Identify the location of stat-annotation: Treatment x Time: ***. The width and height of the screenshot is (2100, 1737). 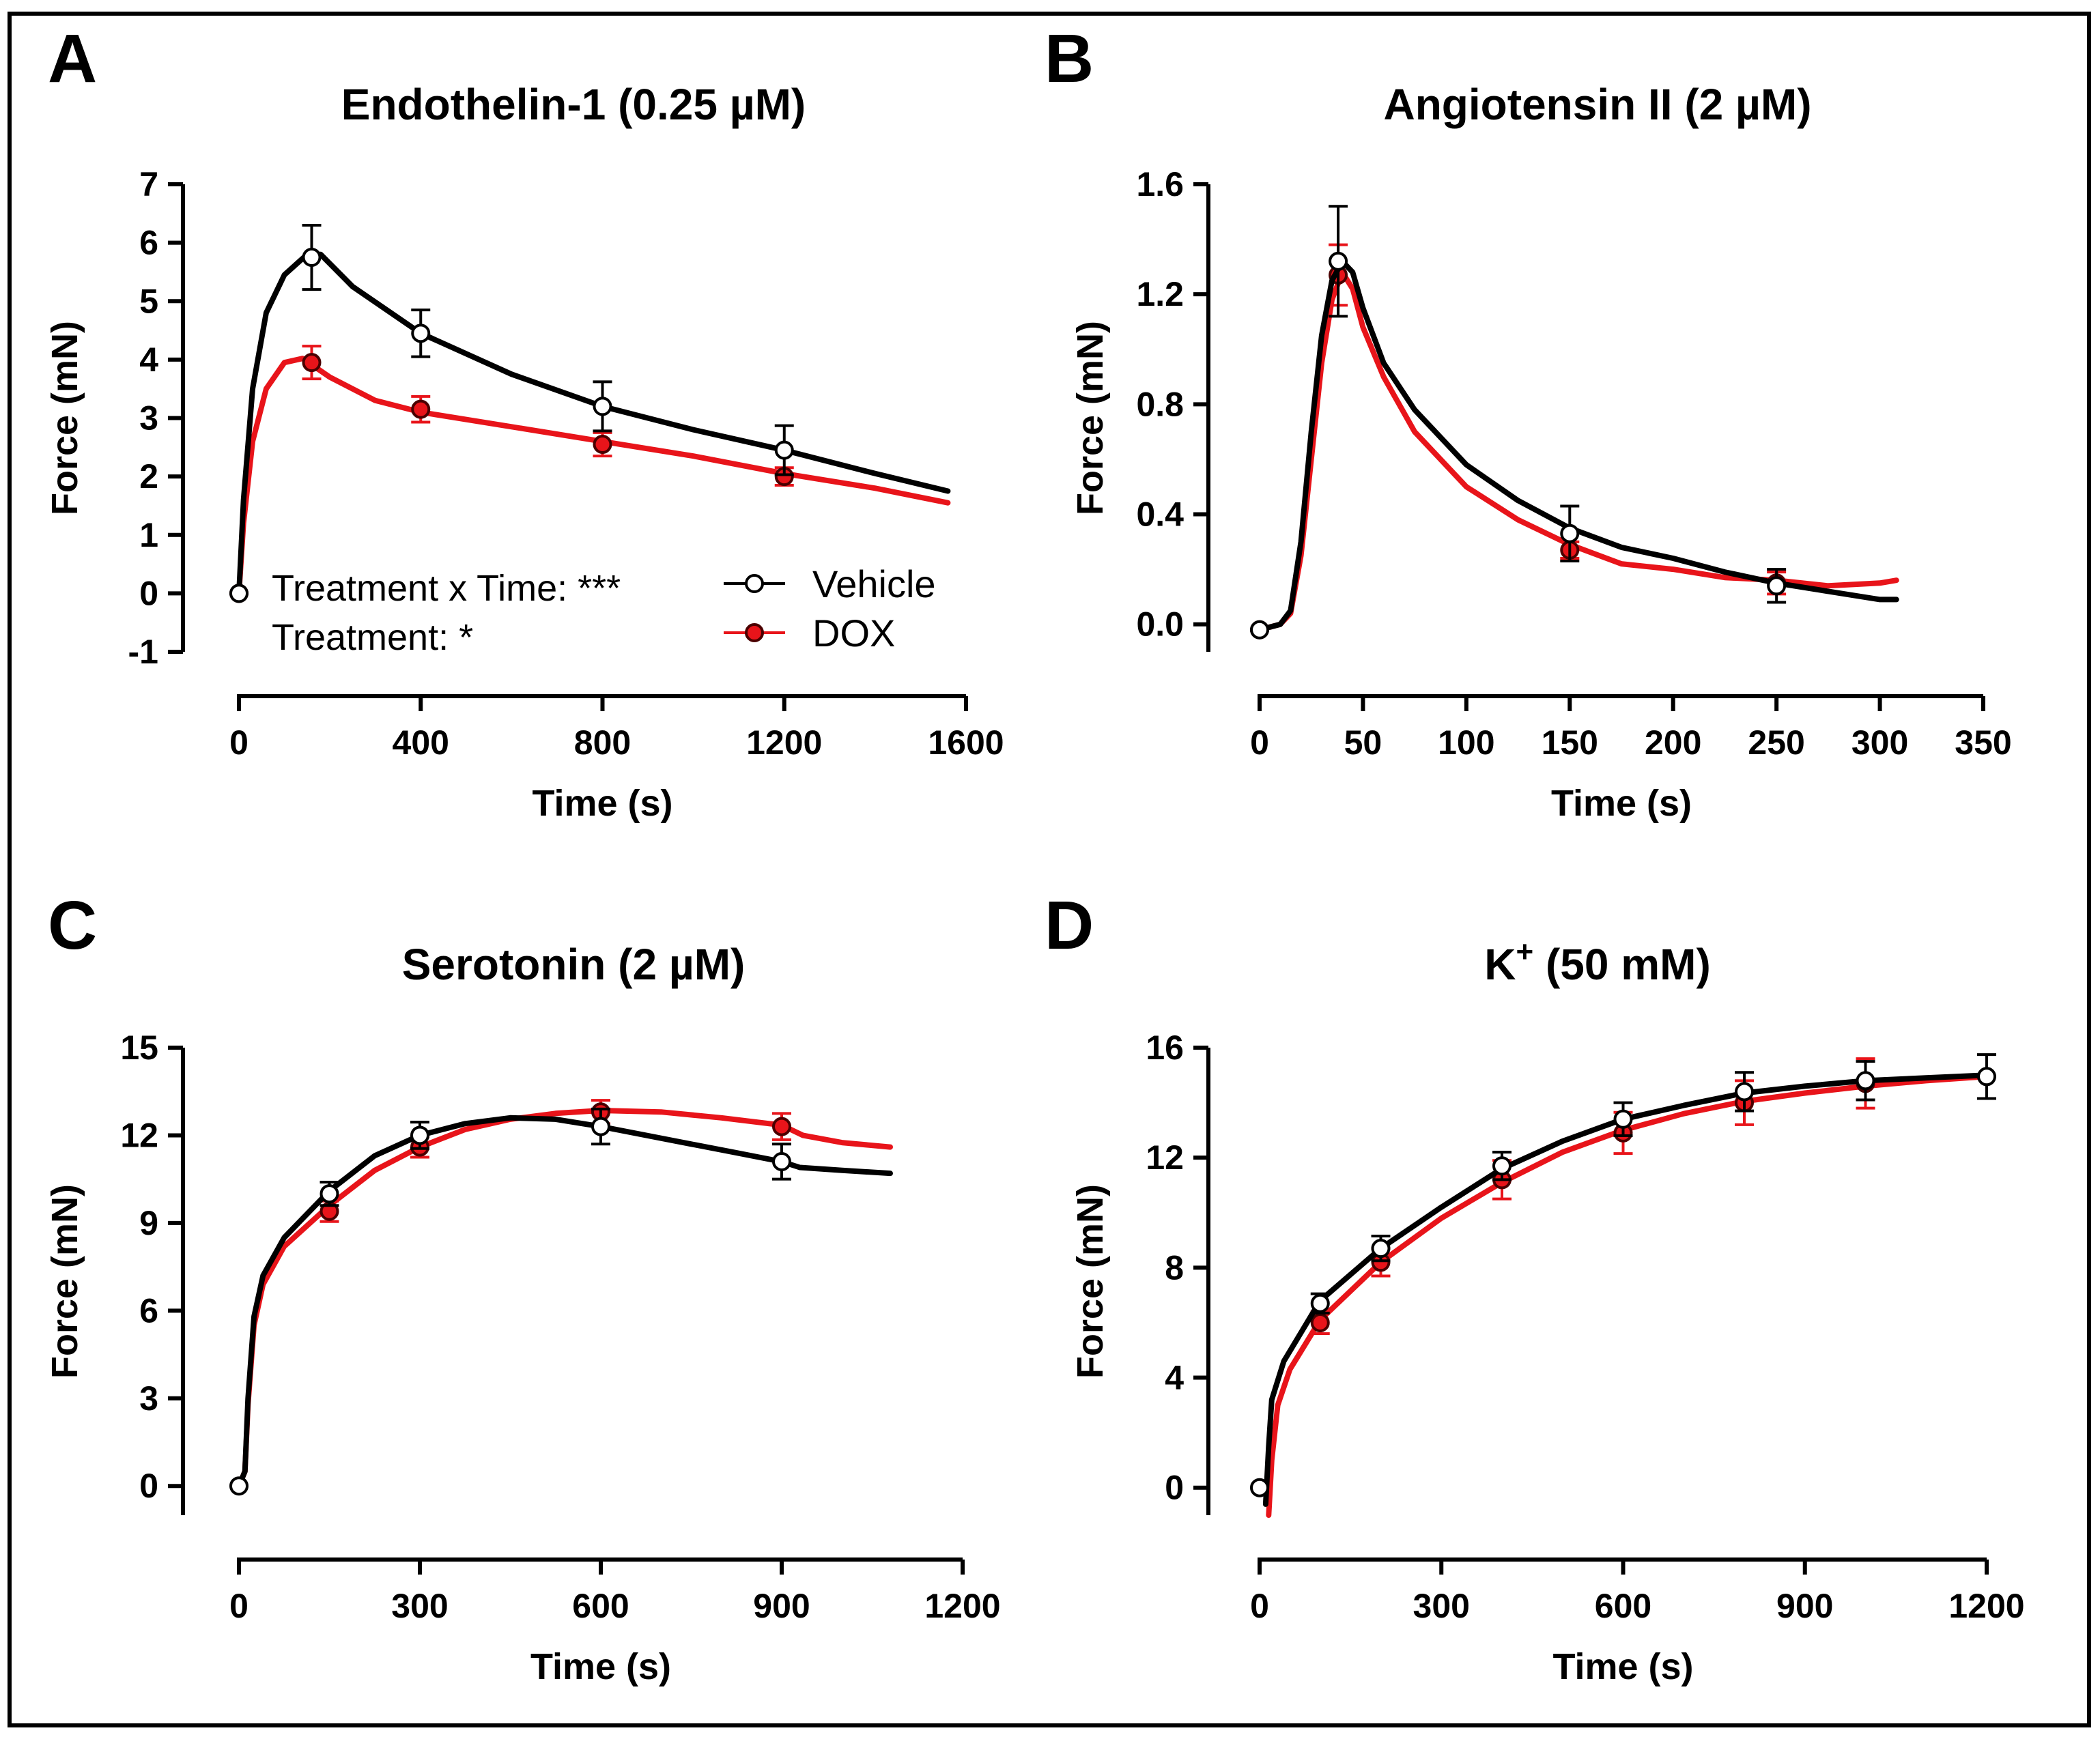
(446, 588).